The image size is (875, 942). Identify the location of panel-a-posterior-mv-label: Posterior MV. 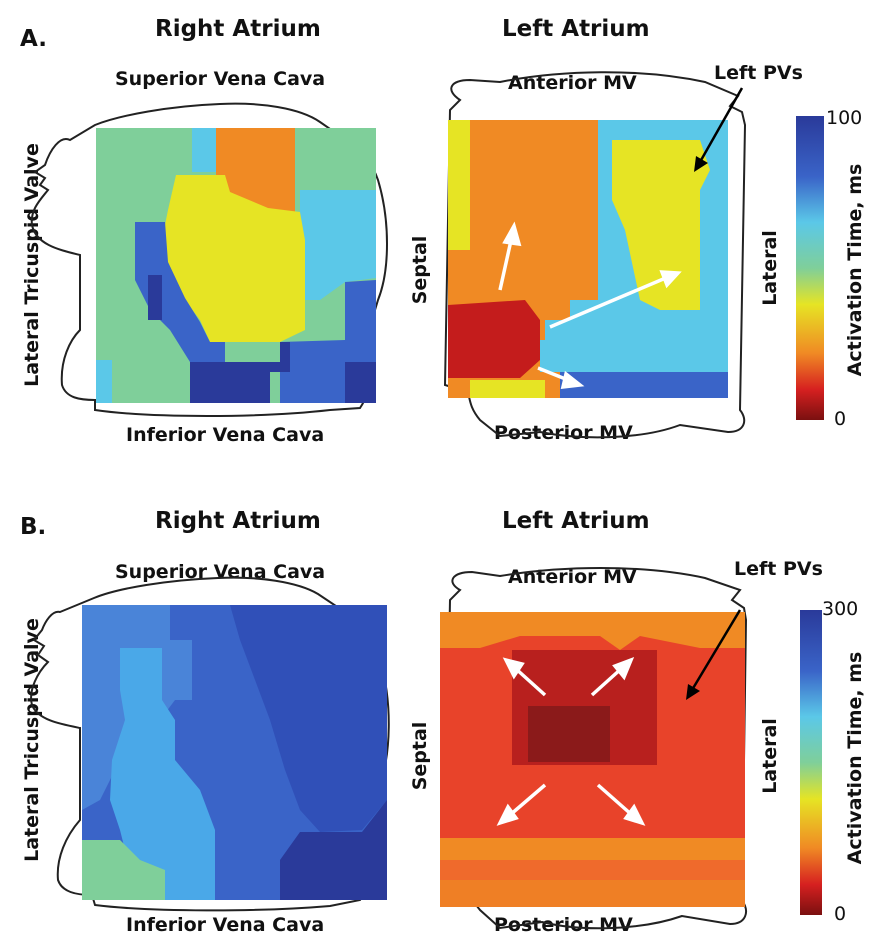
(563, 433).